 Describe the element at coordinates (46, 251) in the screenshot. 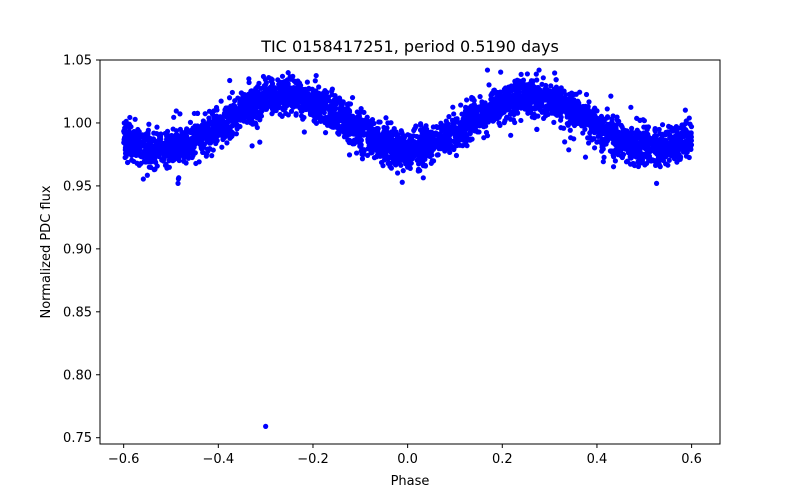

I see `y-axis-label: Normalized PDC flux` at that location.